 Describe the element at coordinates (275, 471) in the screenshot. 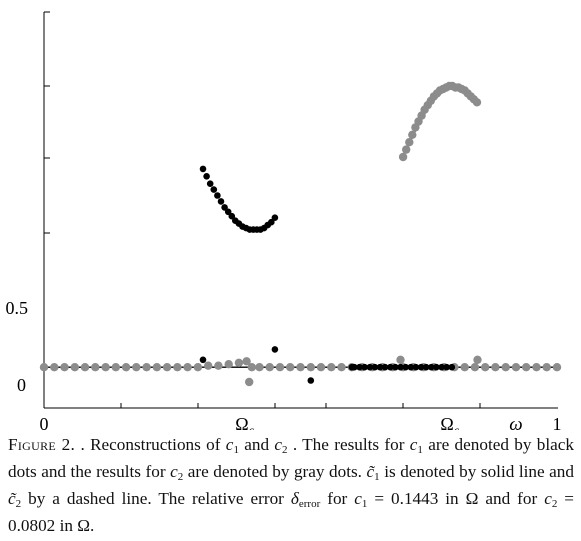

I see `caption-text-4: are denoted by gray dots.` at that location.